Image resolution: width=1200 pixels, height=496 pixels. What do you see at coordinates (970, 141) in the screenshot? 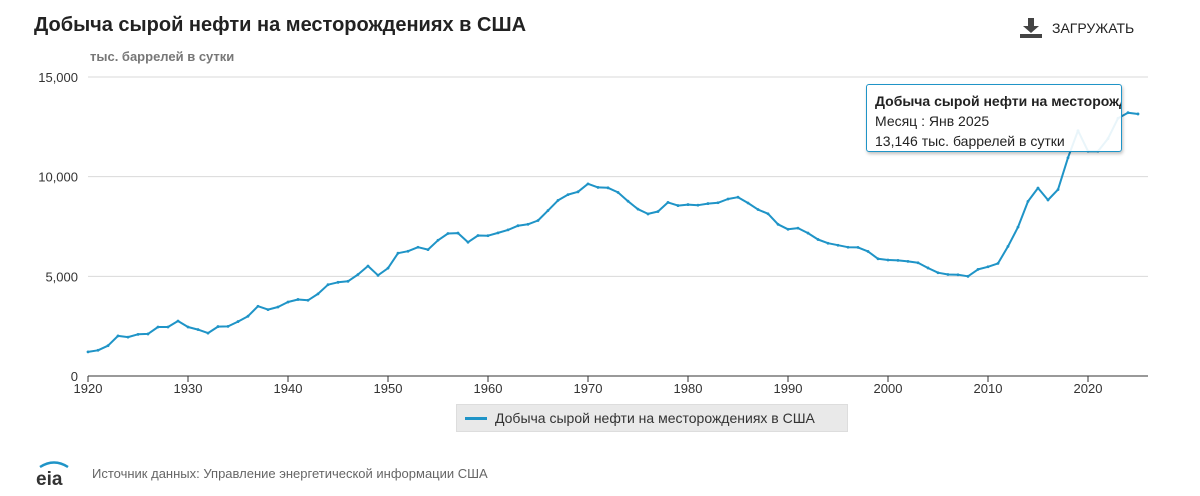
I see `tooltip-value: 13,146 тыс. баррелей в сутки` at bounding box center [970, 141].